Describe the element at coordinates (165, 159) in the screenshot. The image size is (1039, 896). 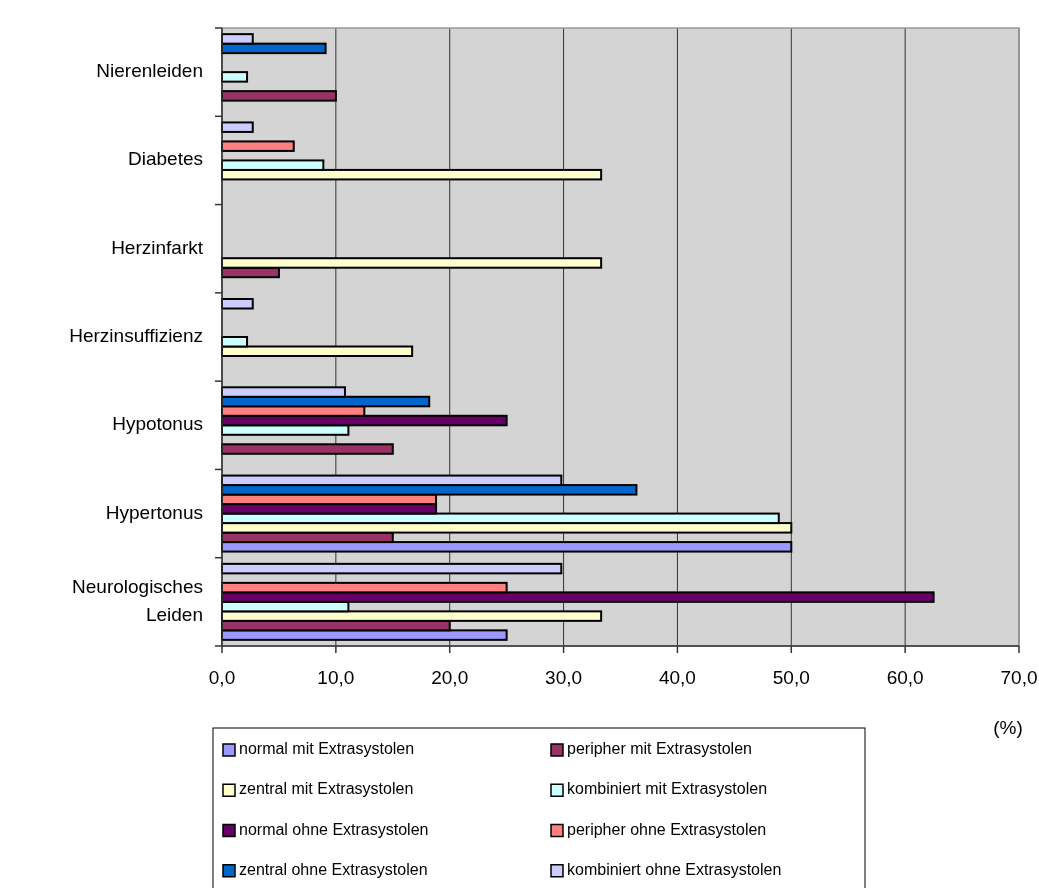
I see `y-tick-label: Diabetes` at that location.